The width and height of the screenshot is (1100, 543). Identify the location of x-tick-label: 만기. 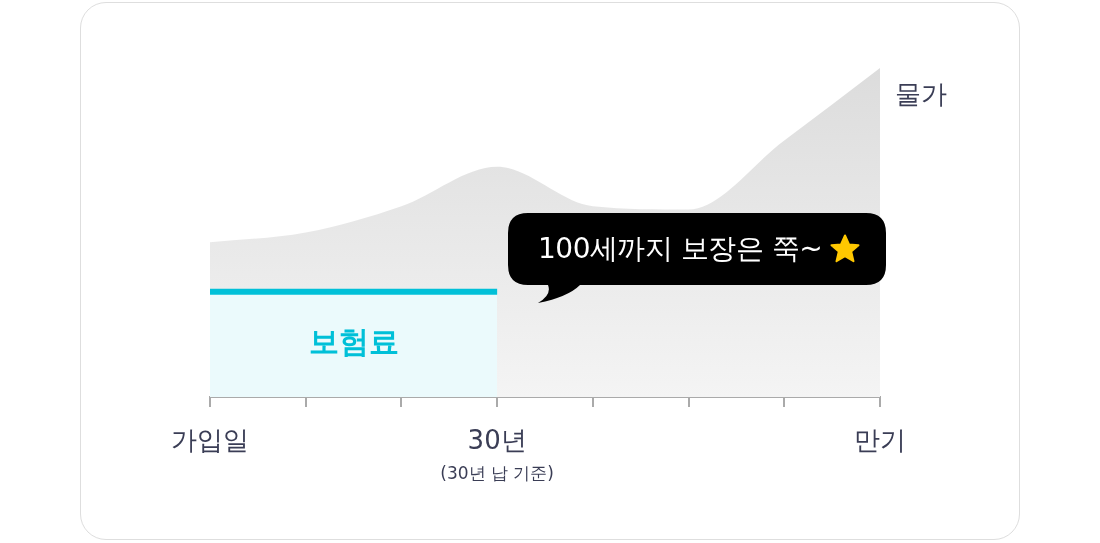
(880, 440).